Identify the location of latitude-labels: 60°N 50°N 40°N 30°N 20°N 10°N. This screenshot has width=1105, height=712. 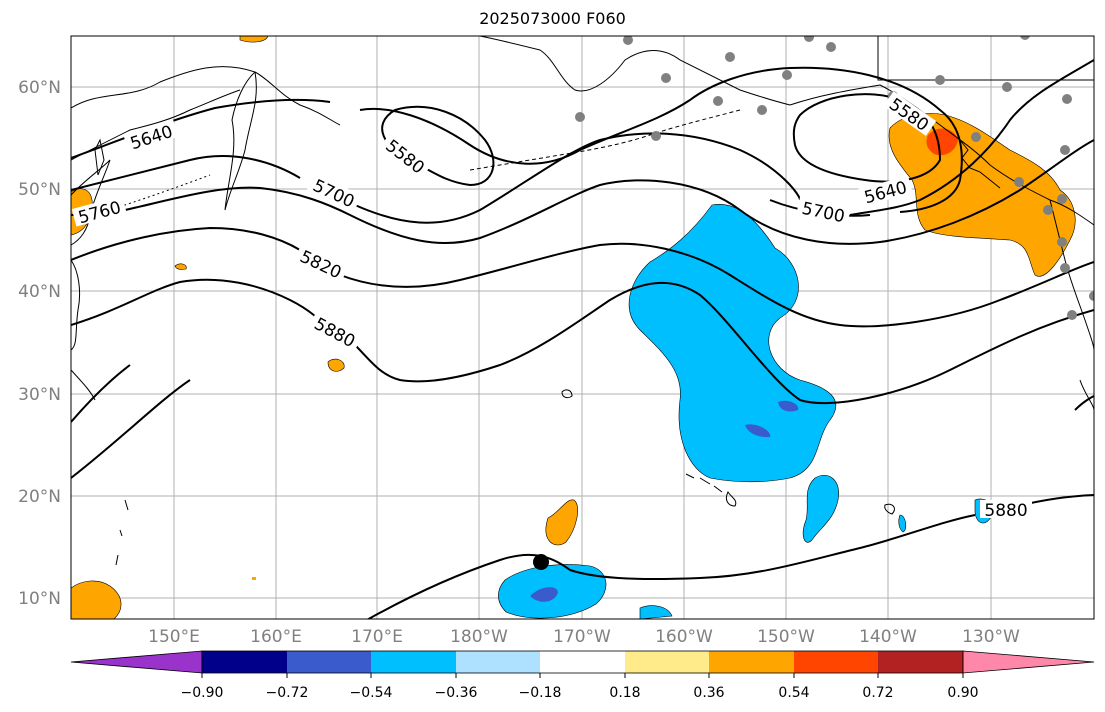
(39, 343).